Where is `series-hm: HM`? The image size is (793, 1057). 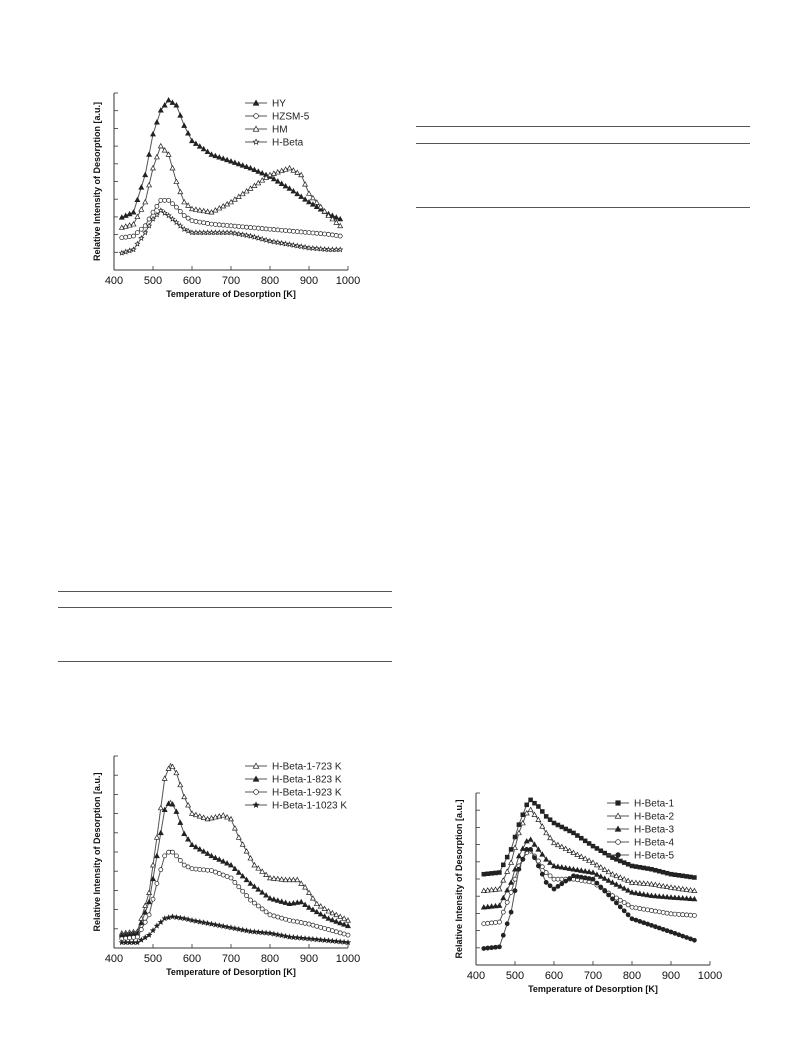
series-hm: HM is located at coordinates (231, 177).